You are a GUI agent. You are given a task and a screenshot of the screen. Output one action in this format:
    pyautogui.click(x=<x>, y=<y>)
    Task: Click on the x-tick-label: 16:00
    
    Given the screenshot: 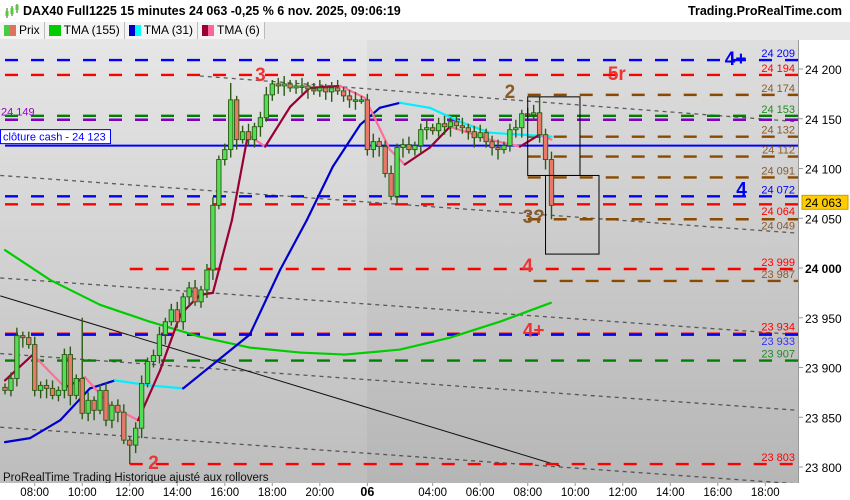 What is the action you would take?
    pyautogui.click(x=224, y=493)
    